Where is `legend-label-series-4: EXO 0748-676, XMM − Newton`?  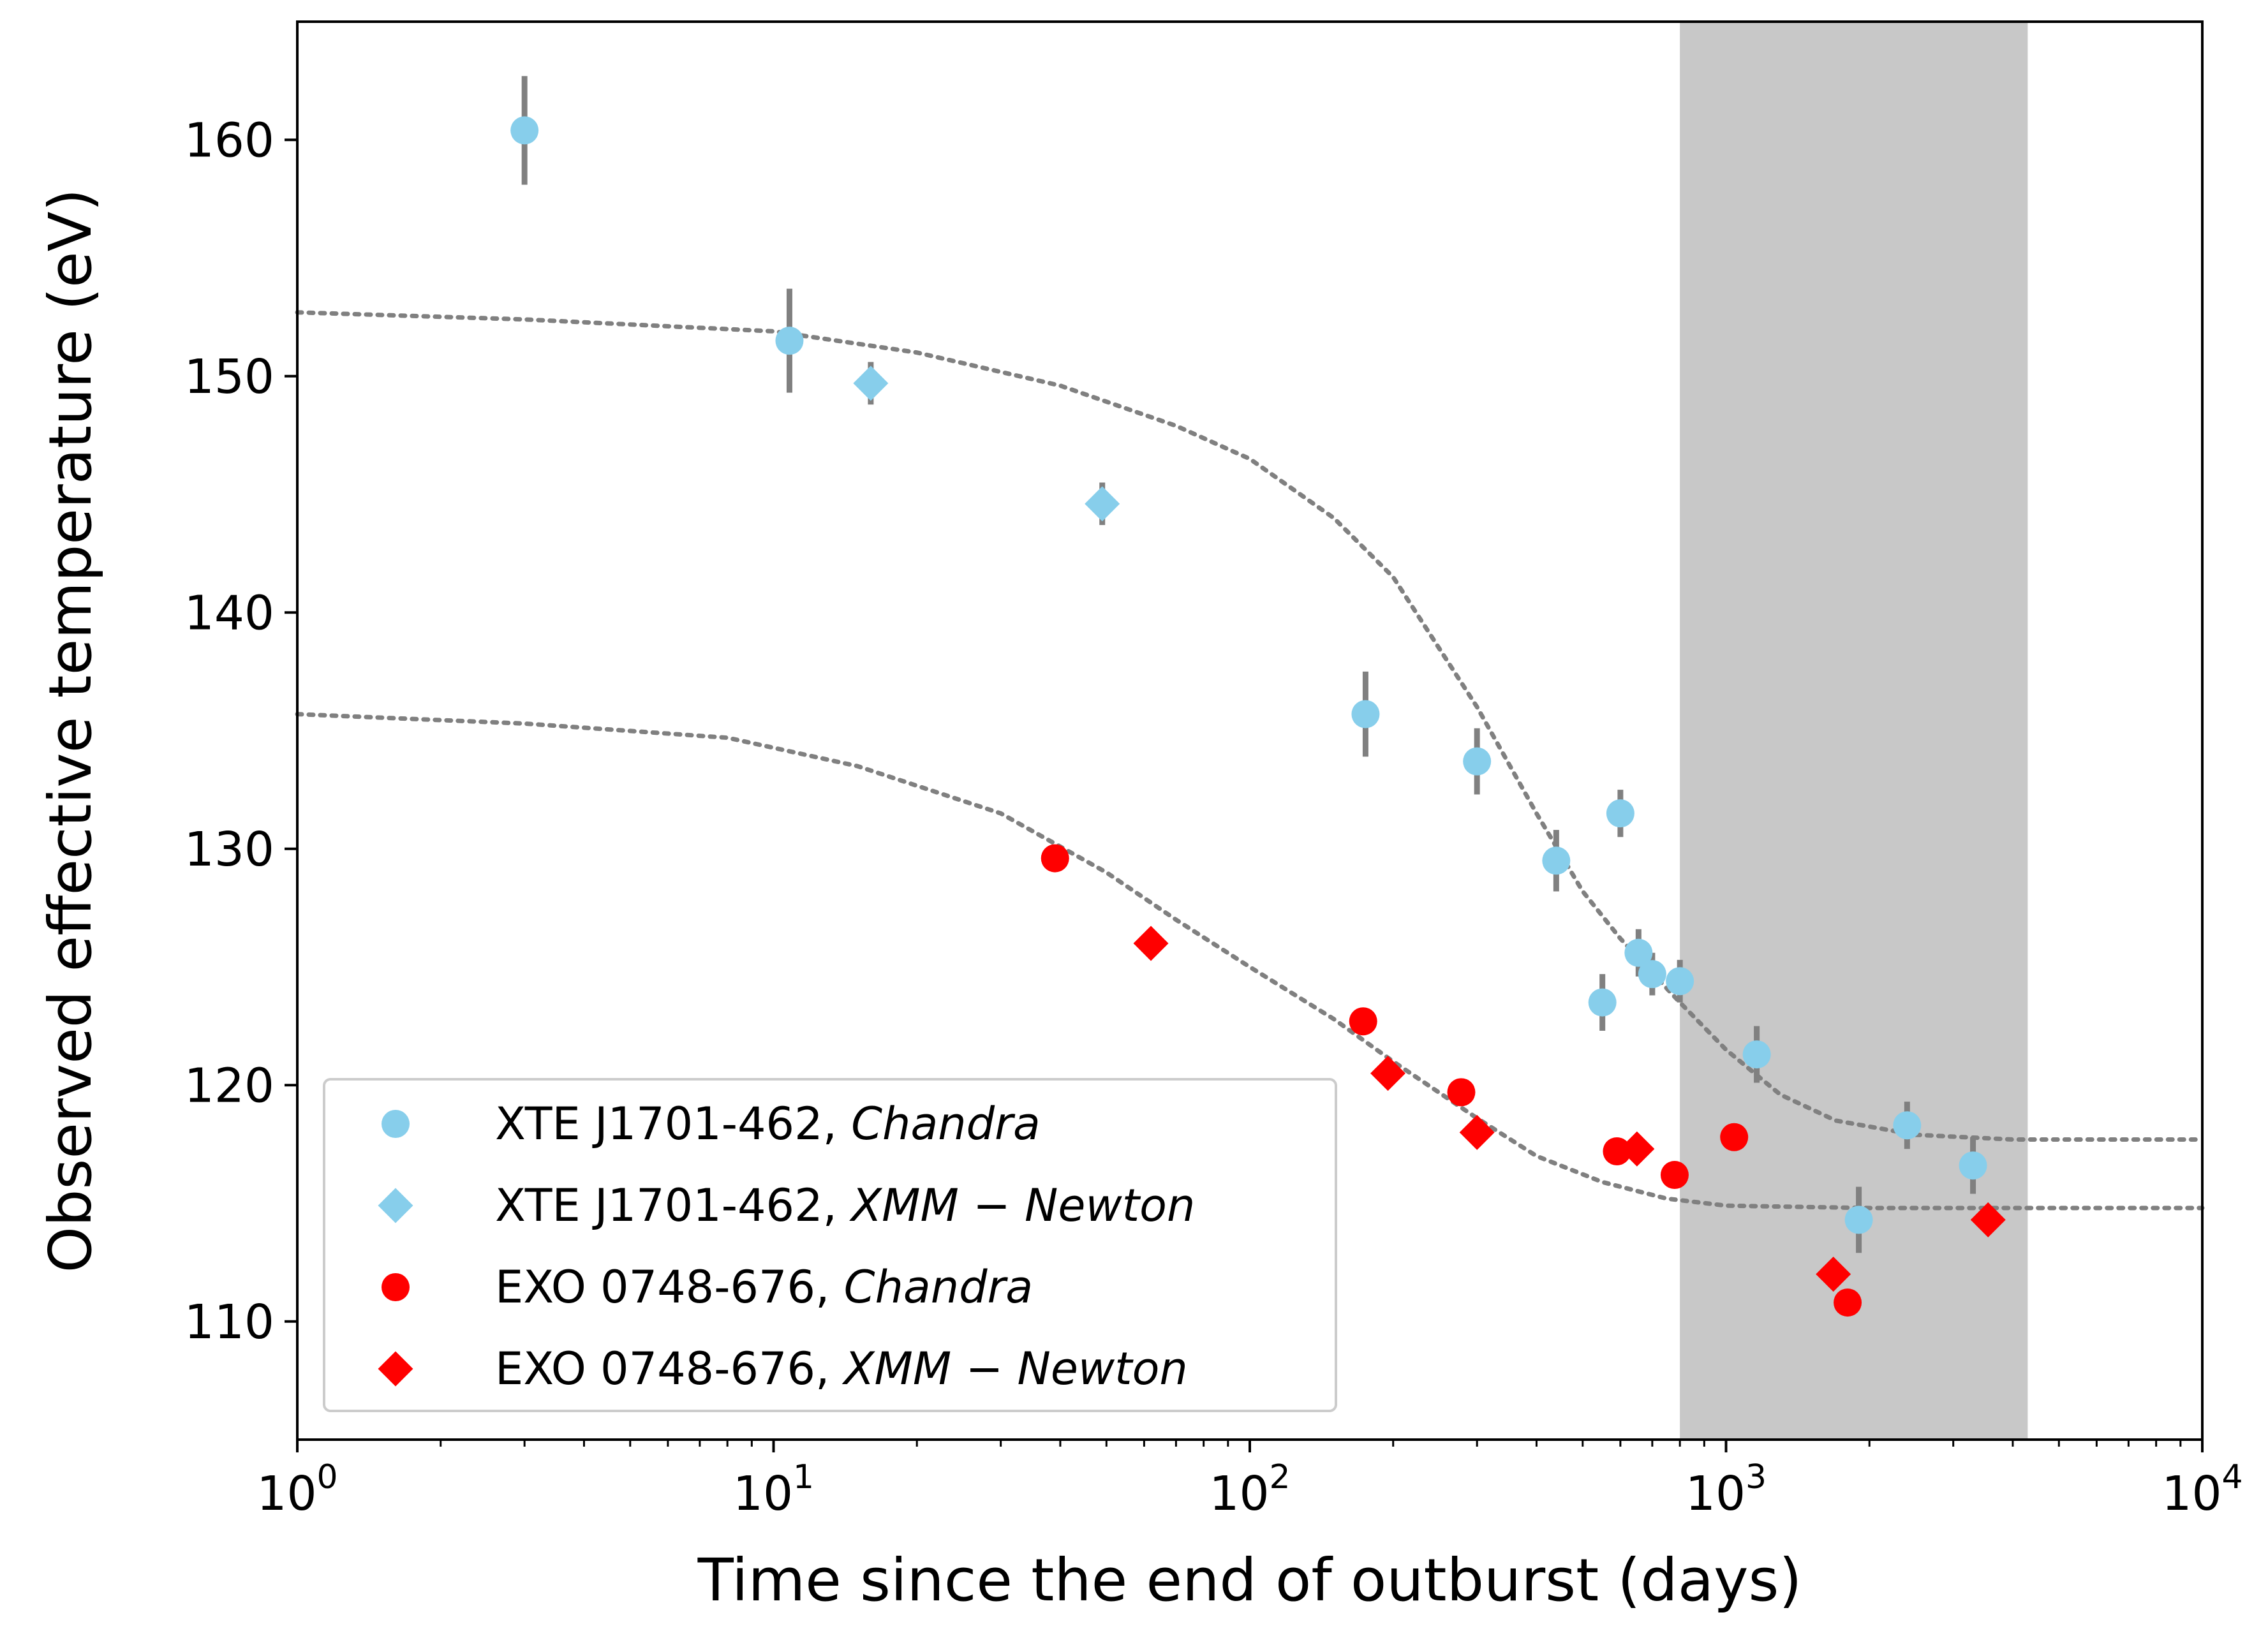
legend-label-series-4: EXO 0748-676, XMM − Newton is located at coordinates (841, 1369).